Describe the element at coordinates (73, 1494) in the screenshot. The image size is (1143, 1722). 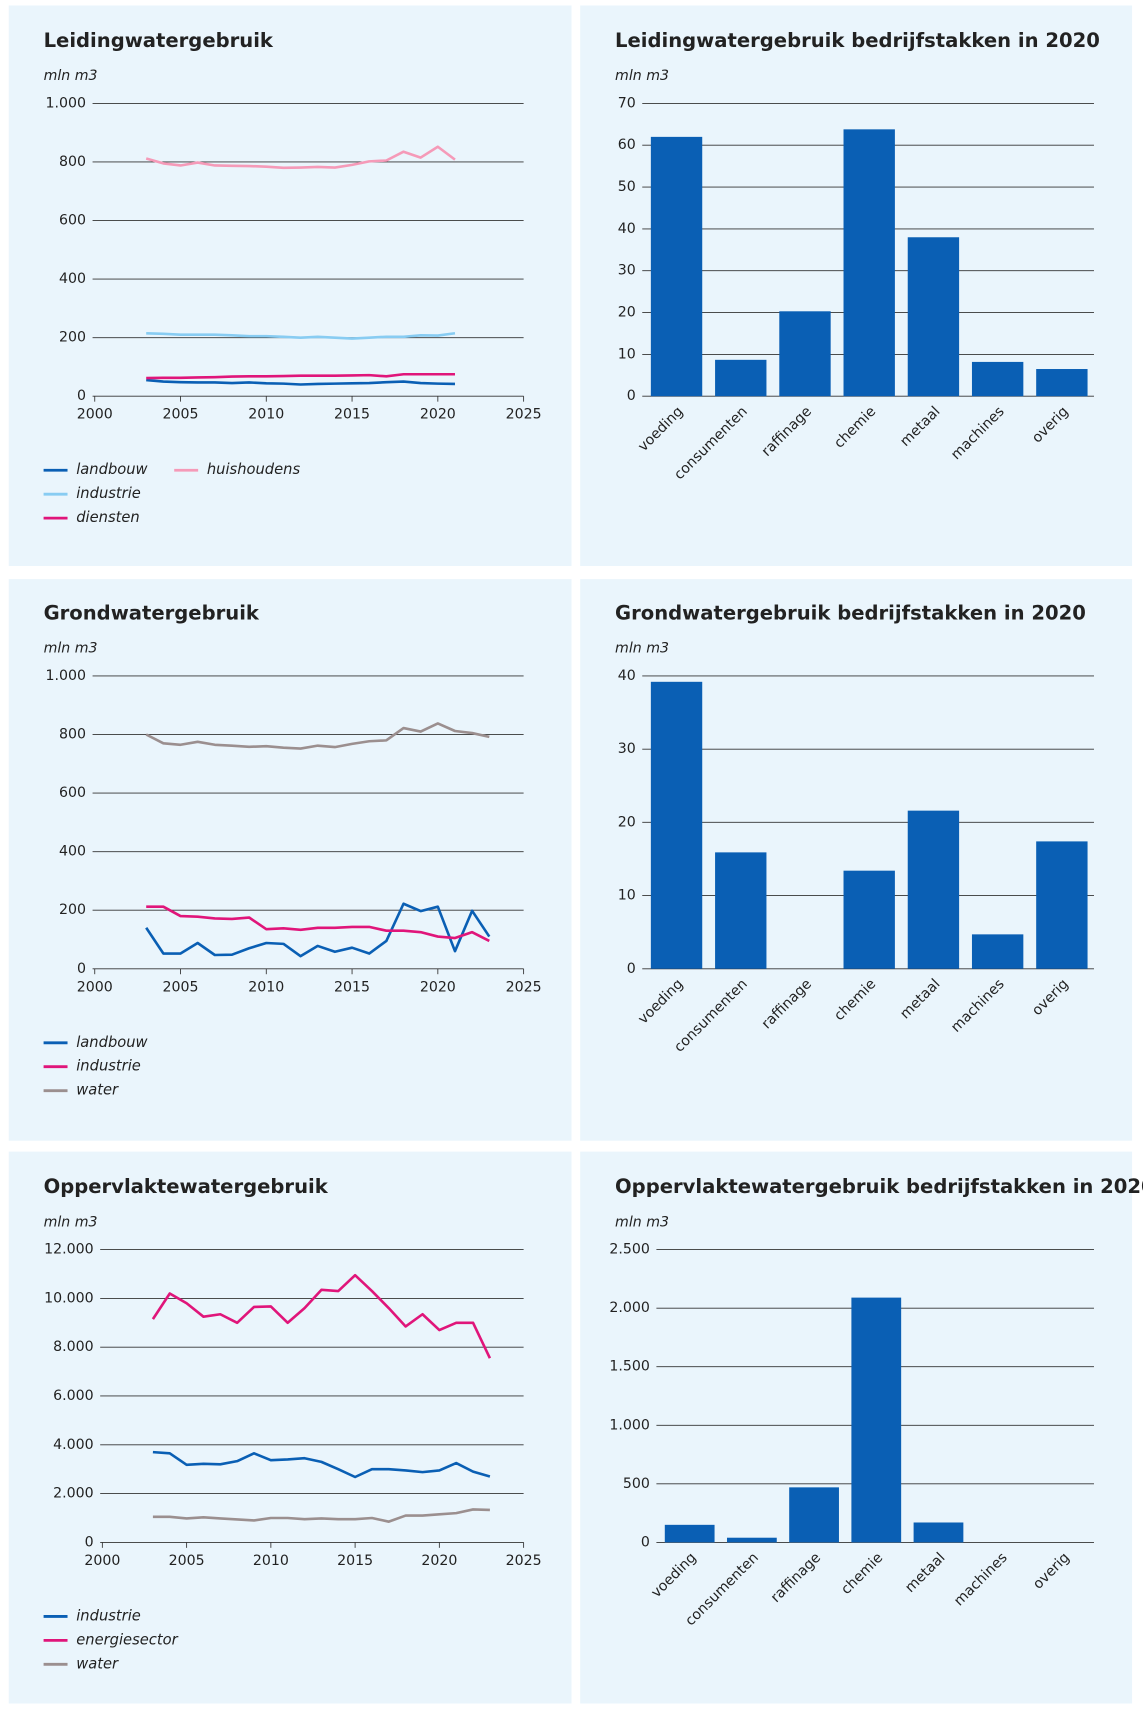
I see `y-tick-label: 2.000` at that location.